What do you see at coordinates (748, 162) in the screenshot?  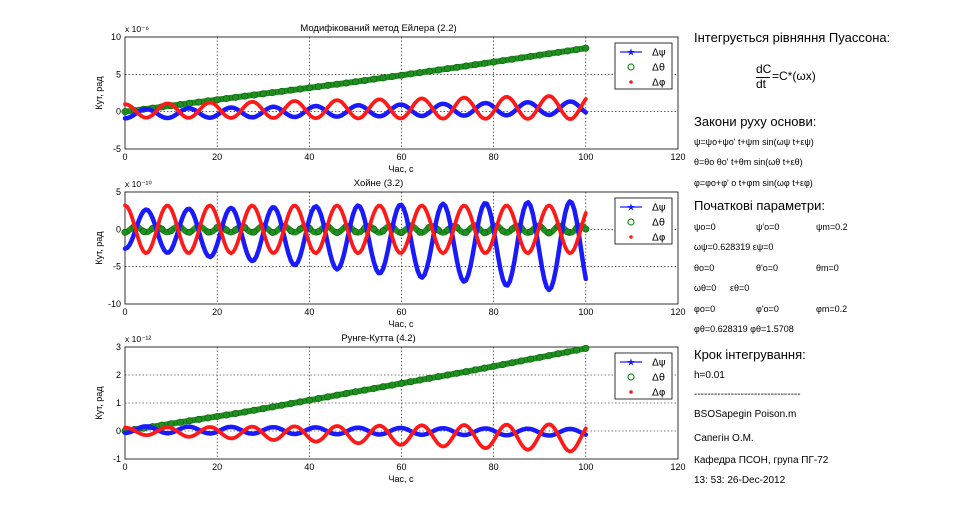 I see `law-theta: θ=θo θo' t+θm sin(ωθ t+εθ)` at bounding box center [748, 162].